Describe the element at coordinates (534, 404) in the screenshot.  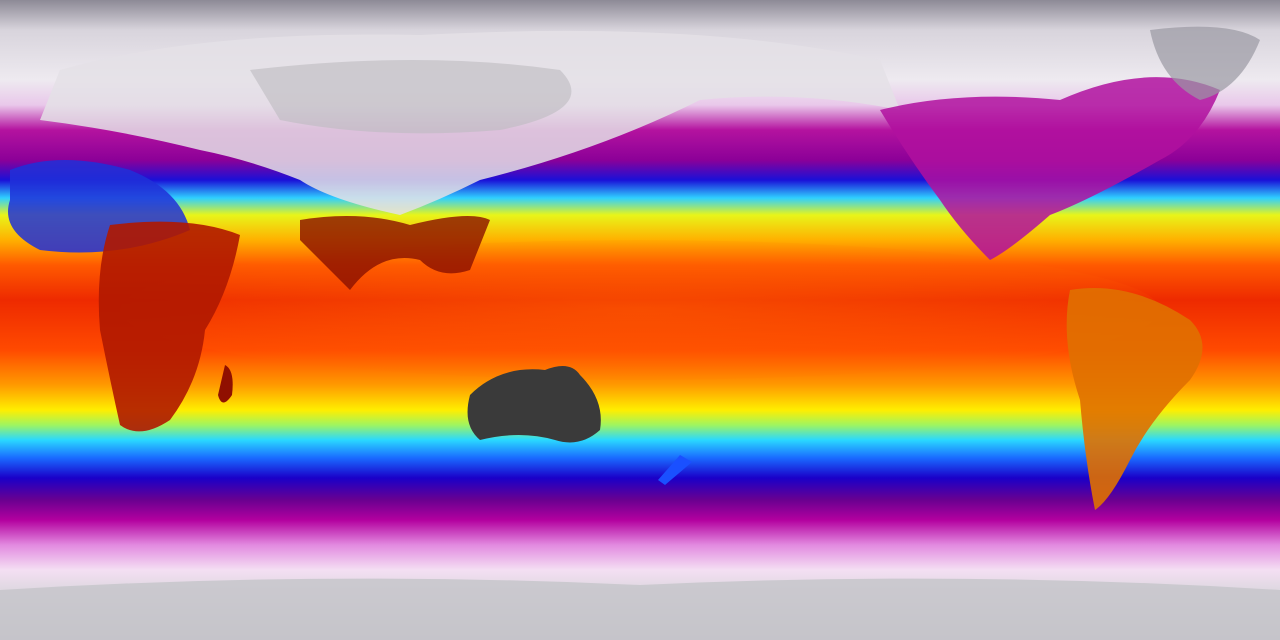
I see `australia` at that location.